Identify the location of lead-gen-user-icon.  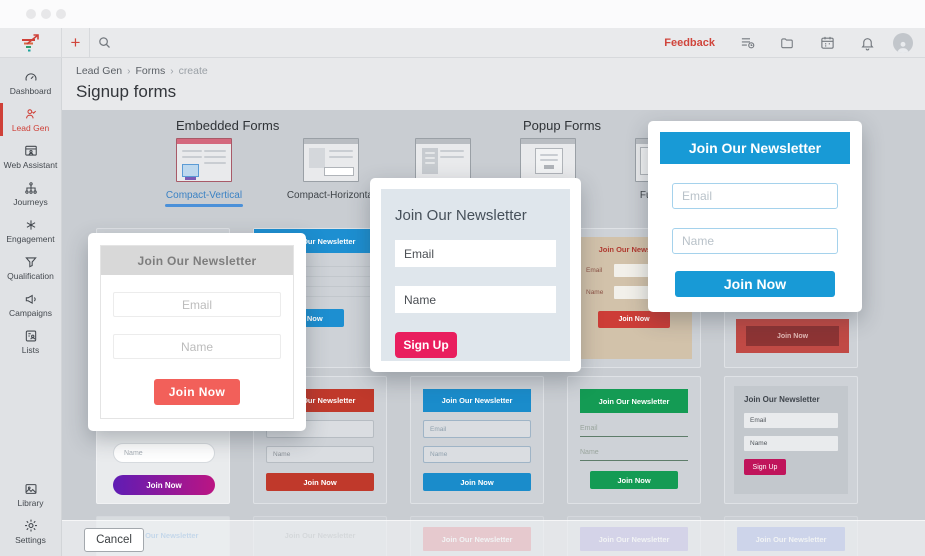
(30, 113).